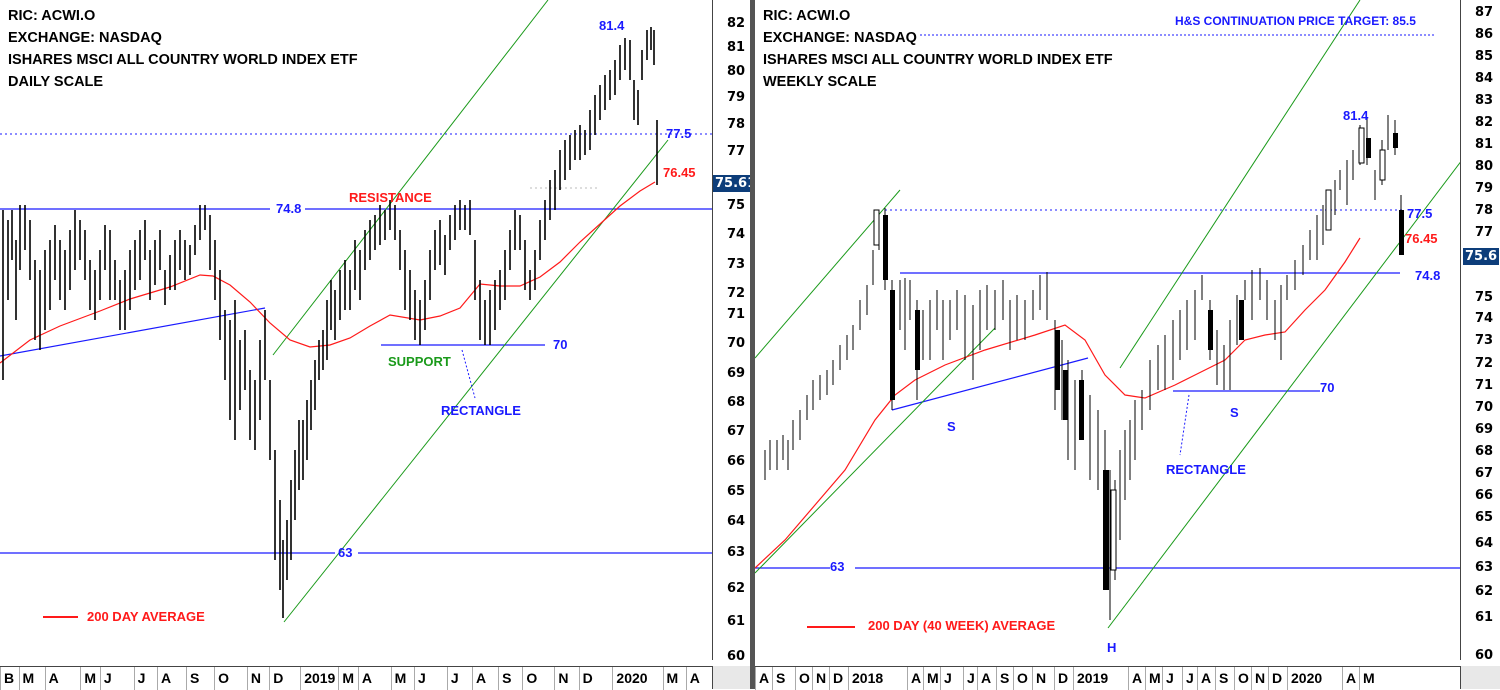  I want to click on y-tick: 70, so click(1484, 407).